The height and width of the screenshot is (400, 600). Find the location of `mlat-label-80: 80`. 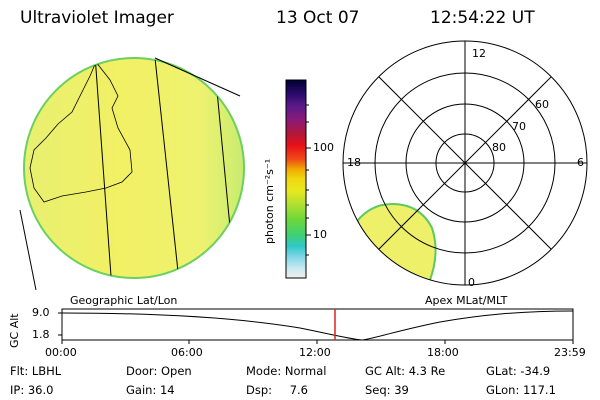

mlat-label-80: 80 is located at coordinates (499, 147).